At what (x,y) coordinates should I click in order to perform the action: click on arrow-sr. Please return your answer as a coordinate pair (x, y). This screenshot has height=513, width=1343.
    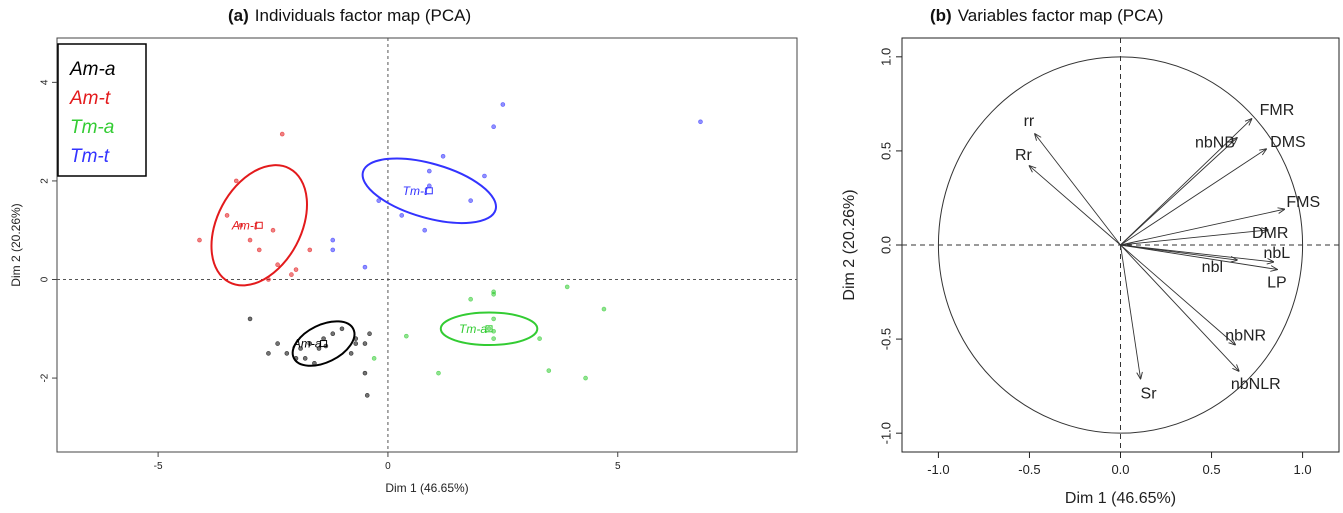
    Looking at the image, I should click on (1130, 311).